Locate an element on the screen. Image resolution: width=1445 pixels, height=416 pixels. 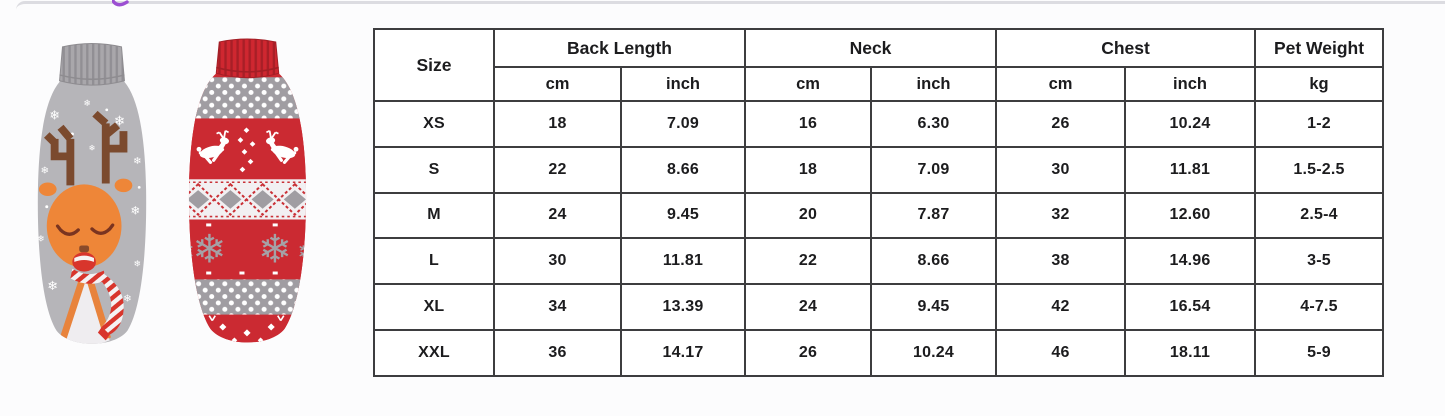
cell-chest-inch: 11.81 is located at coordinates (1190, 169).